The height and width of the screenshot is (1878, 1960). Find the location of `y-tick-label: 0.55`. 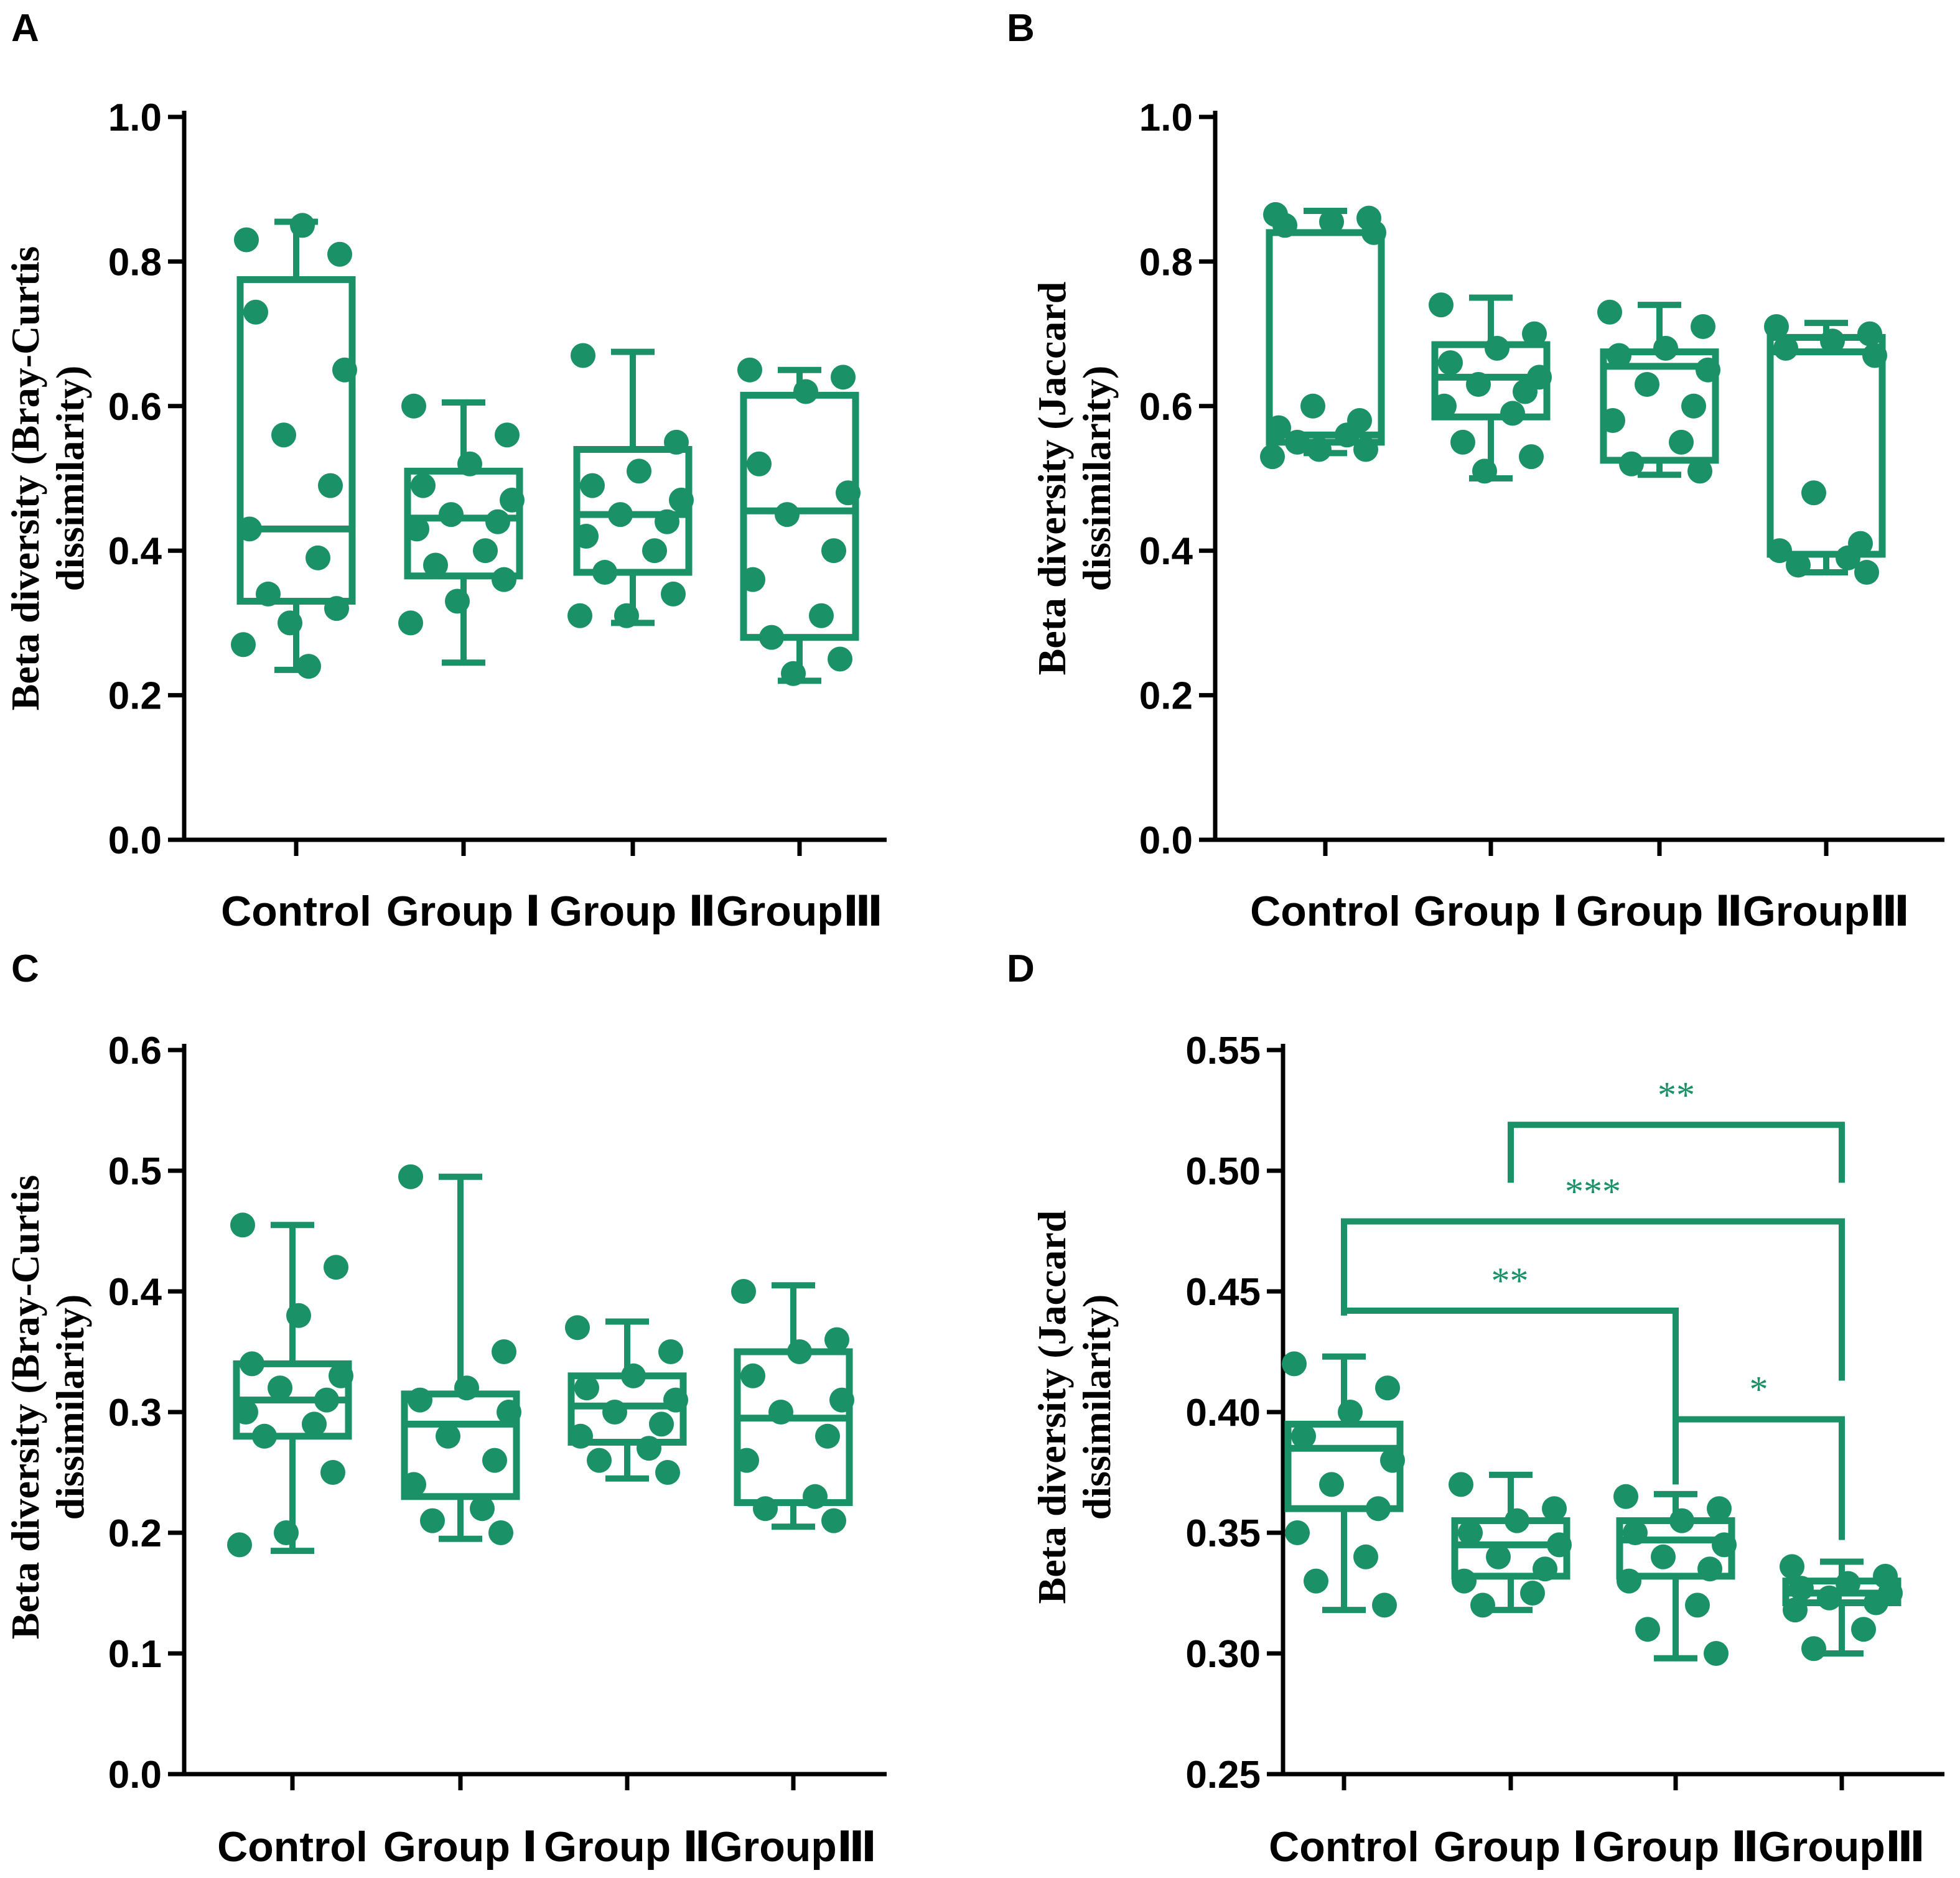

y-tick-label: 0.55 is located at coordinates (1223, 1051).